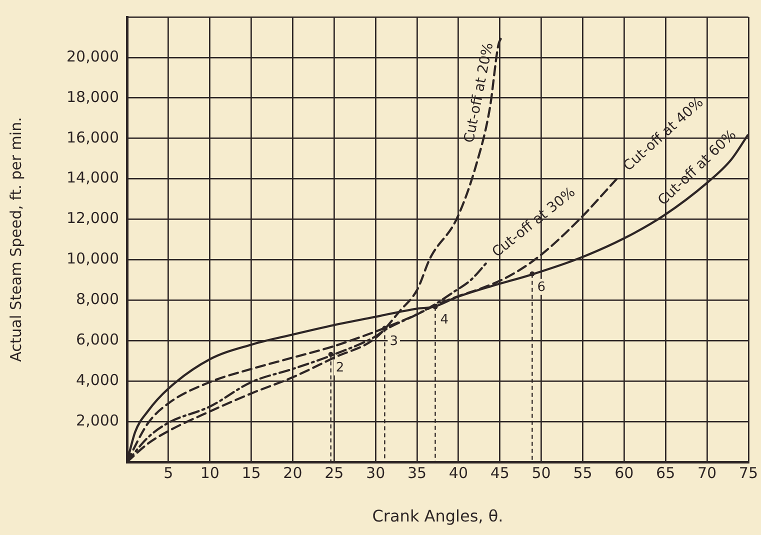 The height and width of the screenshot is (535, 761). What do you see at coordinates (444, 320) in the screenshot?
I see `annotation: 4` at bounding box center [444, 320].